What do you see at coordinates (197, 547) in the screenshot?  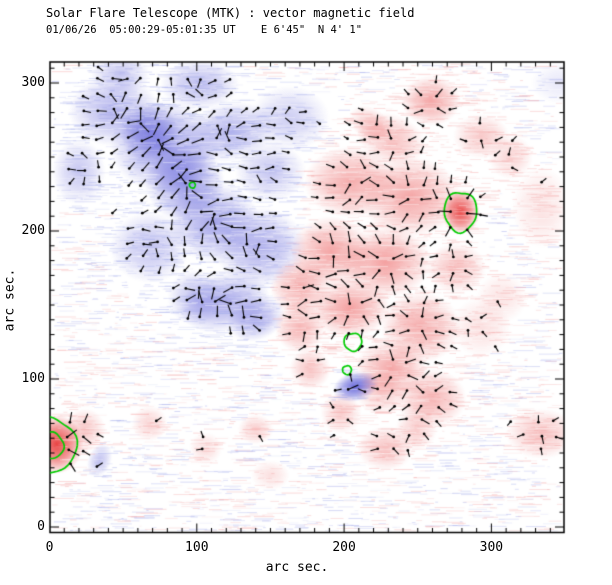 I see `x-tick-label: 100` at bounding box center [197, 547].